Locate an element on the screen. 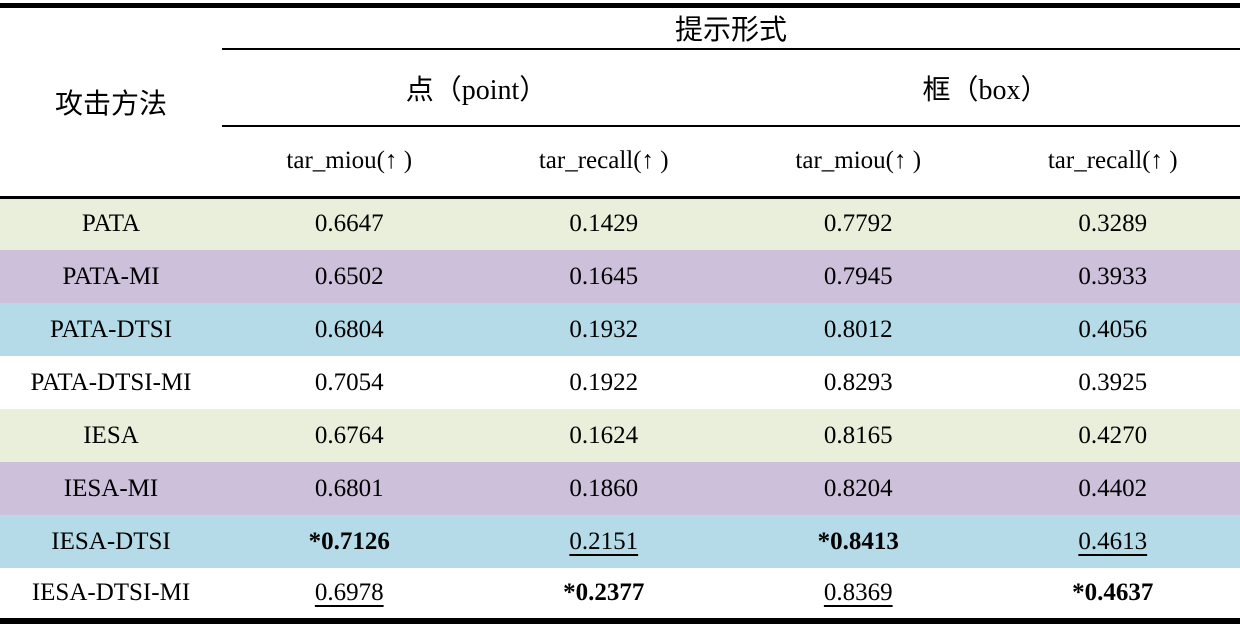 The height and width of the screenshot is (642, 1240). cell-value: 0.1645 is located at coordinates (603, 276).